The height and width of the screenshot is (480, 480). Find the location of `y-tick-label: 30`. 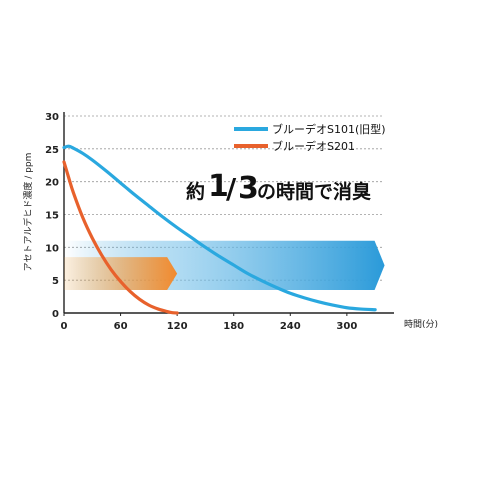

y-tick-label: 30 is located at coordinates (52, 117).